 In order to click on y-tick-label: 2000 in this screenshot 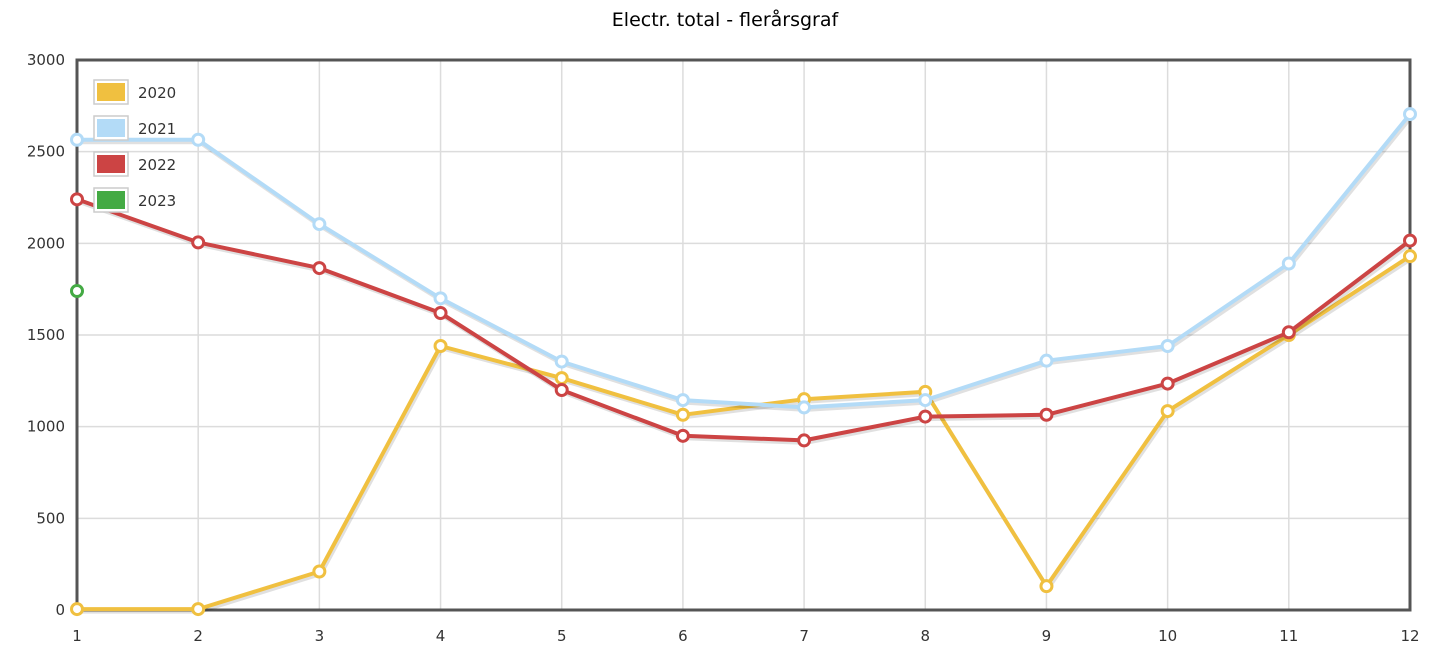, I will do `click(46, 243)`.